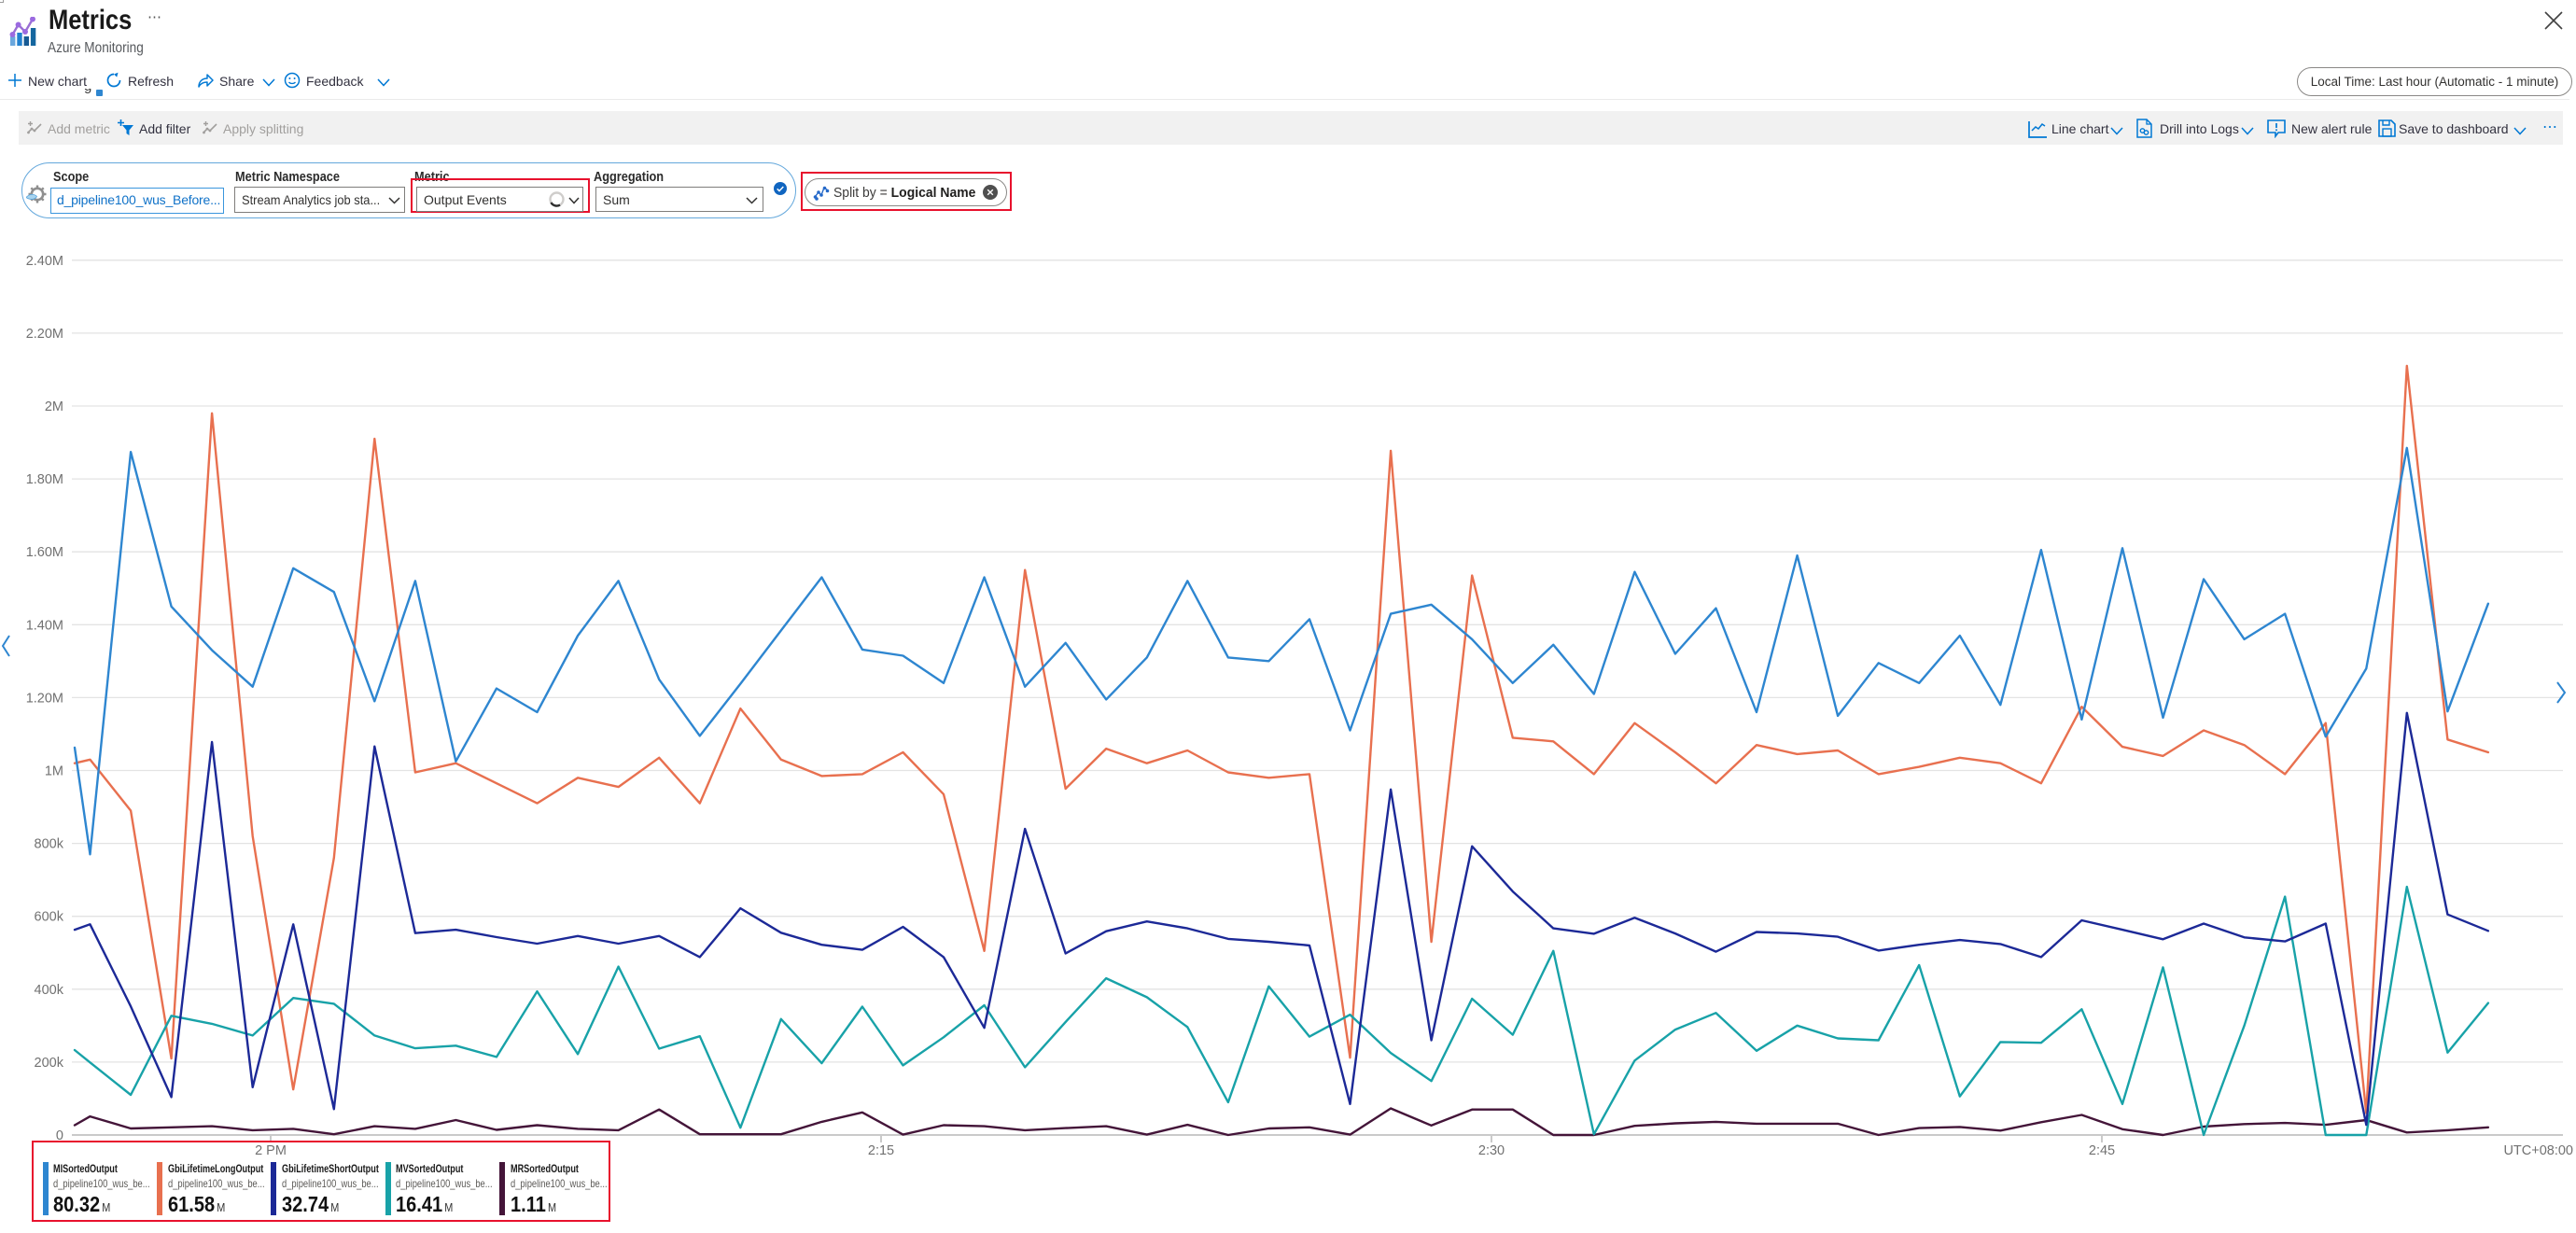 This screenshot has height=1233, width=2576. I want to click on svg-text: 1M, so click(54, 771).